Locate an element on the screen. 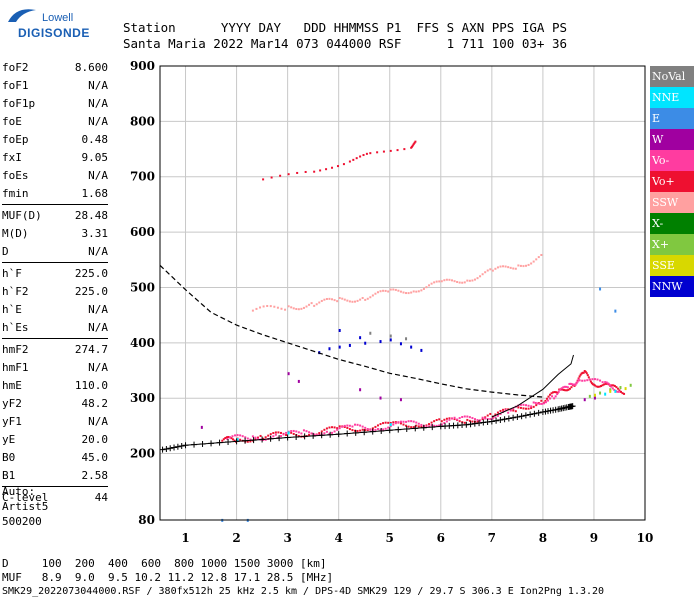 The width and height of the screenshot is (700, 600). echo-point-x is located at coordinates (600, 393).